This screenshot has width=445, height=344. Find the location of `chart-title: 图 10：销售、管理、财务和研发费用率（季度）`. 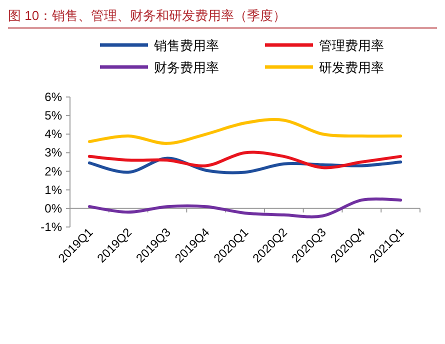

chart-title: 图 10：销售、管理、财务和研发费用率（季度） is located at coordinates (147, 15).